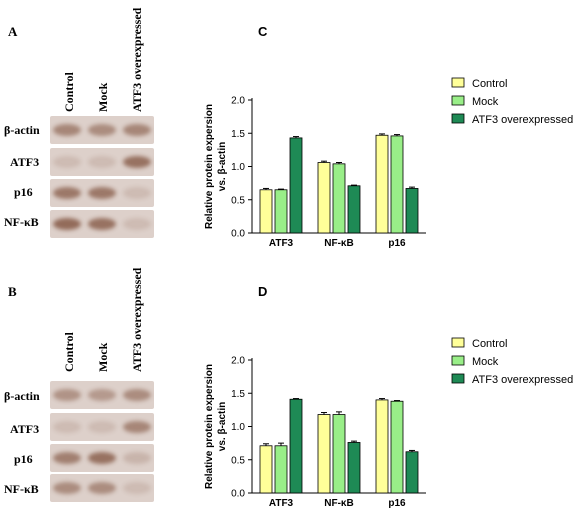 Image resolution: width=574 pixels, height=517 pixels. Describe the element at coordinates (103, 97) in the screenshot. I see `lane-label-mock-a: Mock` at that location.